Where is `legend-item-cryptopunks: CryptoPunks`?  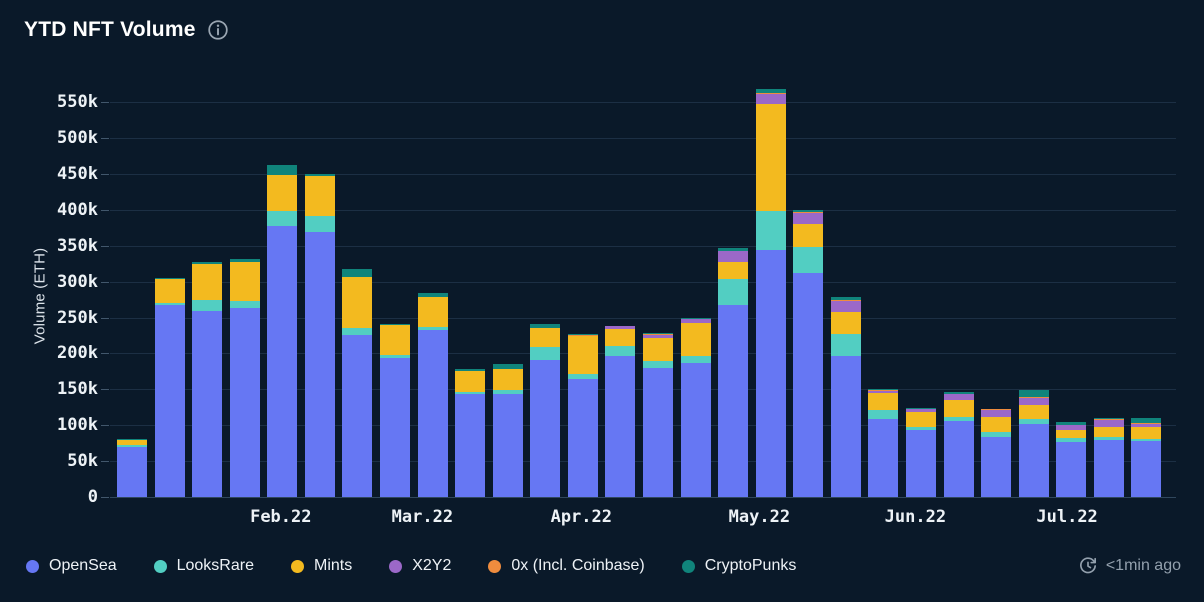 legend-item-cryptopunks: CryptoPunks is located at coordinates (738, 566).